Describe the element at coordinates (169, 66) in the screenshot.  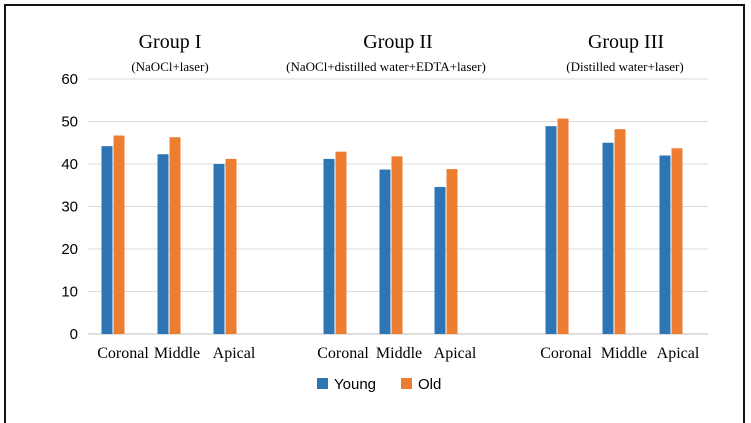
I see `group-subtitle: (NaOCl+laser)` at that location.